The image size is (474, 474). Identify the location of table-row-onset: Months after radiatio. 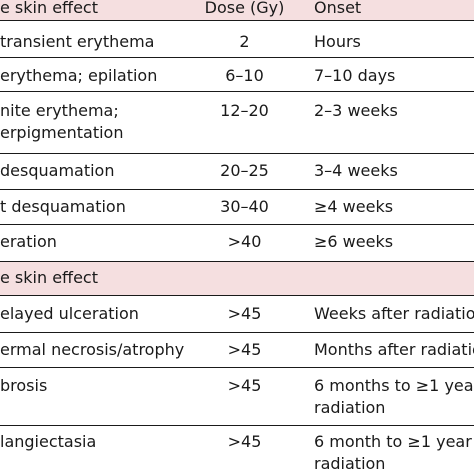
(394, 349).